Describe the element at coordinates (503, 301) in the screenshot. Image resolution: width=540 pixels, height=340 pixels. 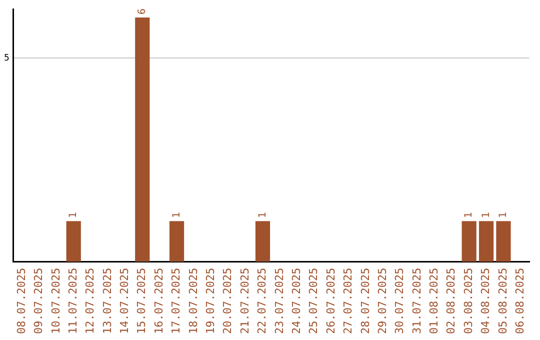
I see `x-tick-label: 05.08.2025` at that location.